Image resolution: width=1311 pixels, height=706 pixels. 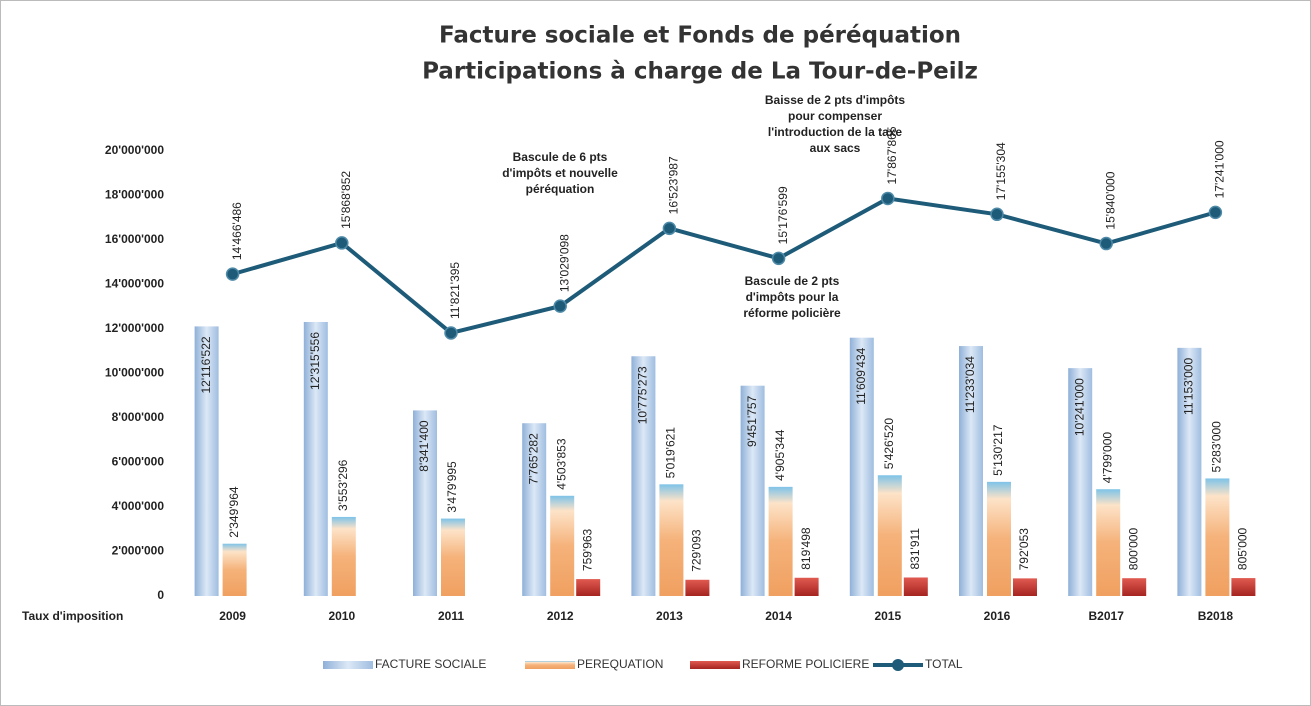 What do you see at coordinates (861, 375) in the screenshot?
I see `value-label: 11'609'434` at bounding box center [861, 375].